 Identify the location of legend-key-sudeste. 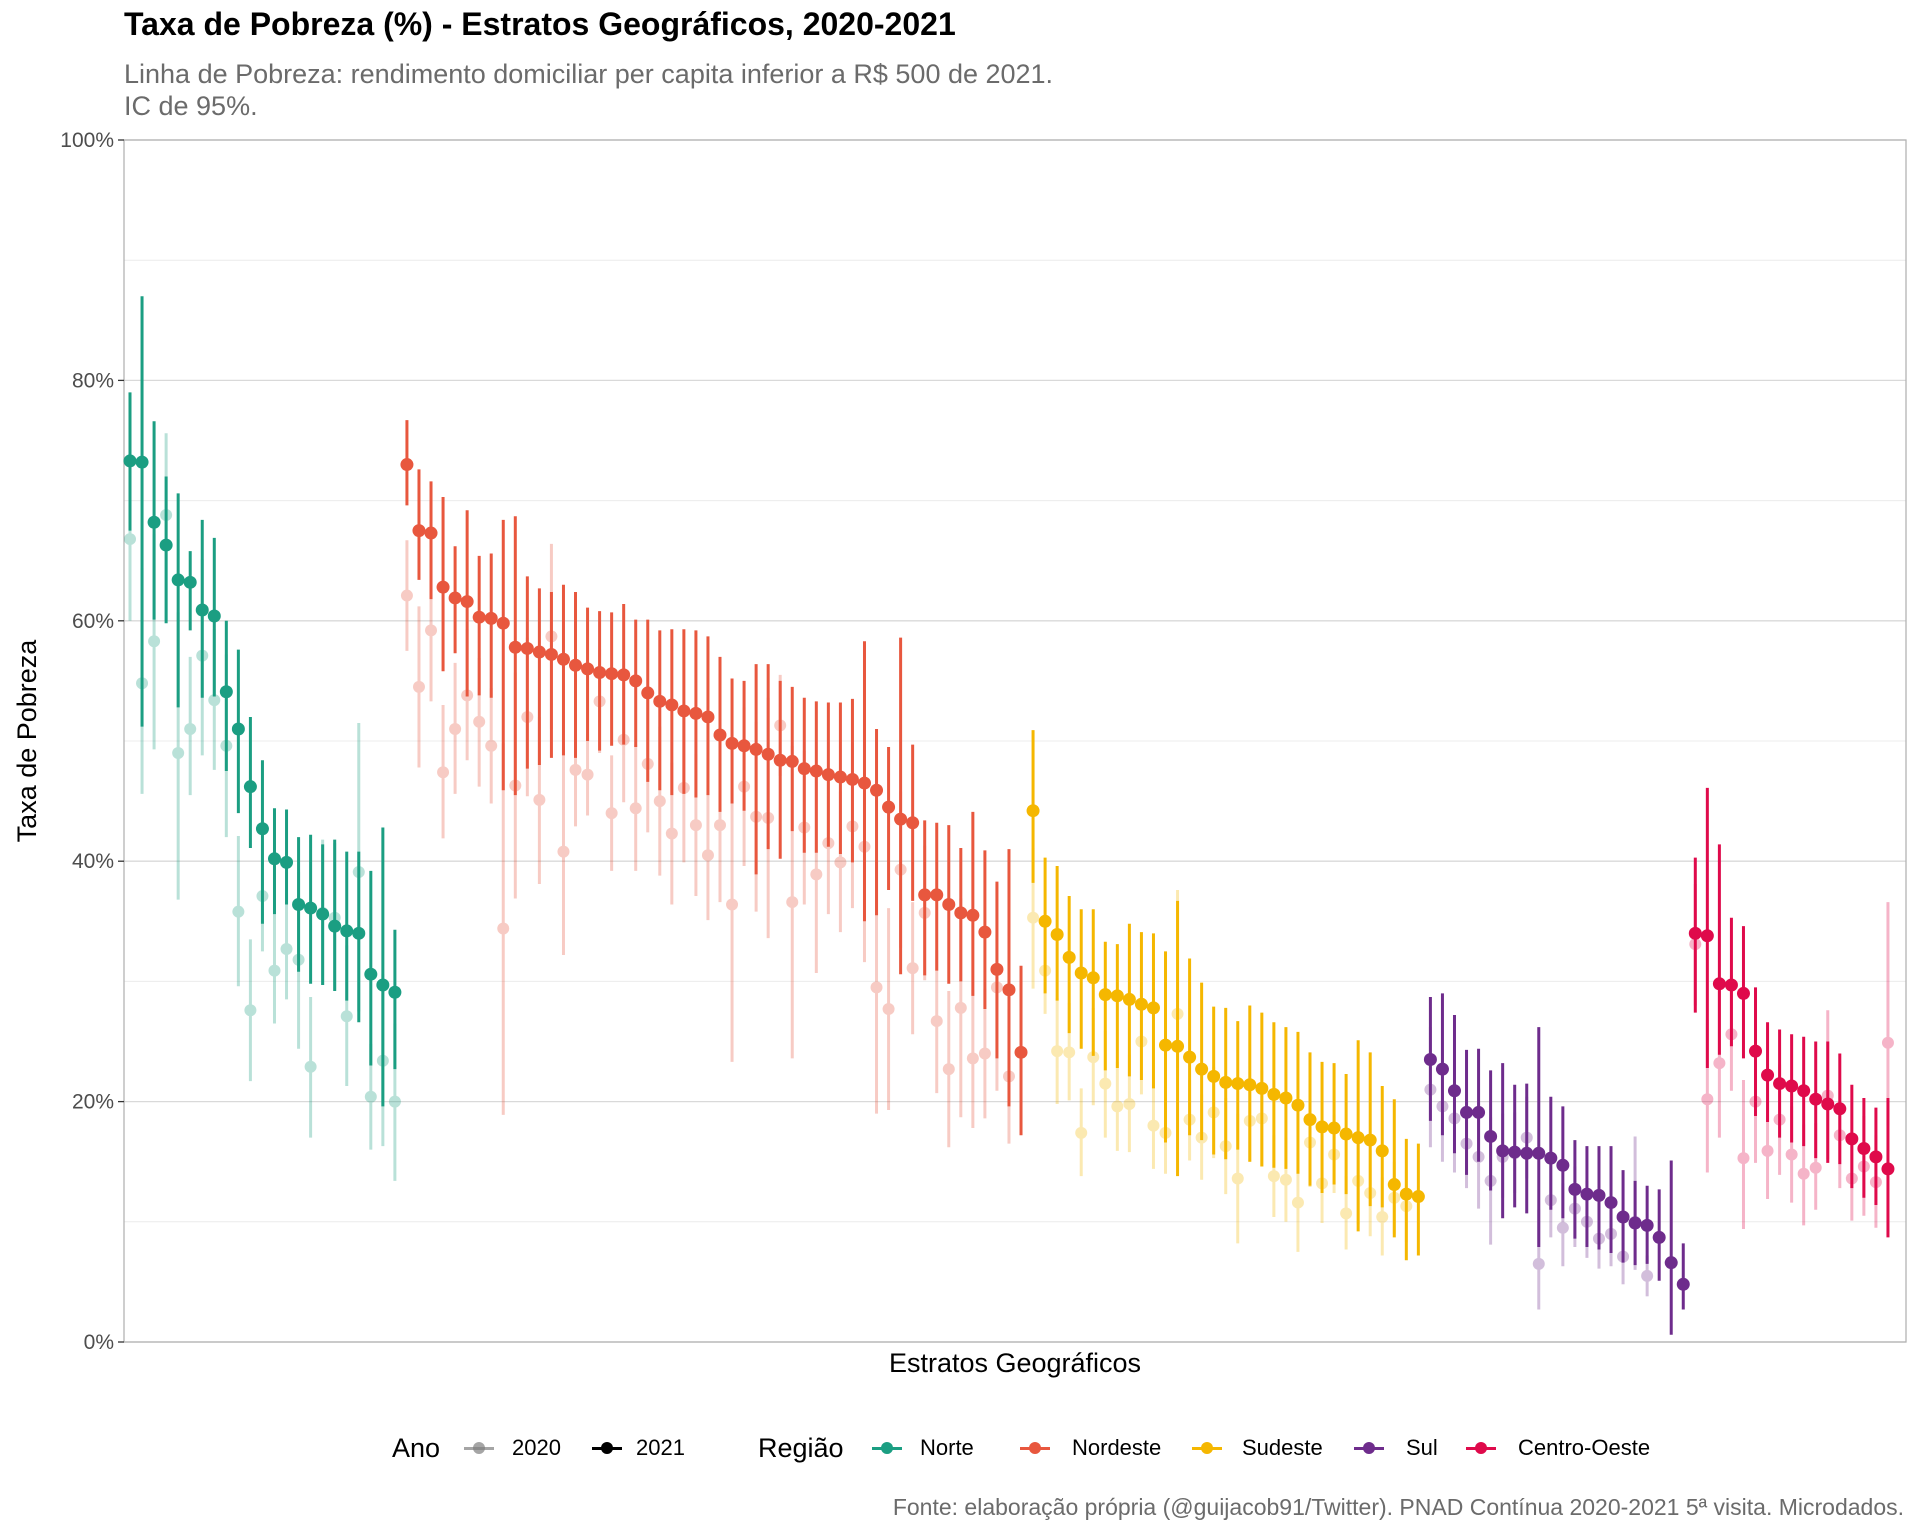
(1207, 1448).